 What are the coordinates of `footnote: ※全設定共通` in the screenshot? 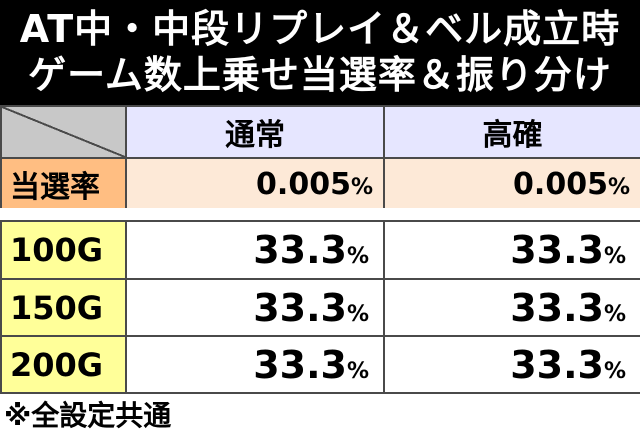 It's located at (88, 415).